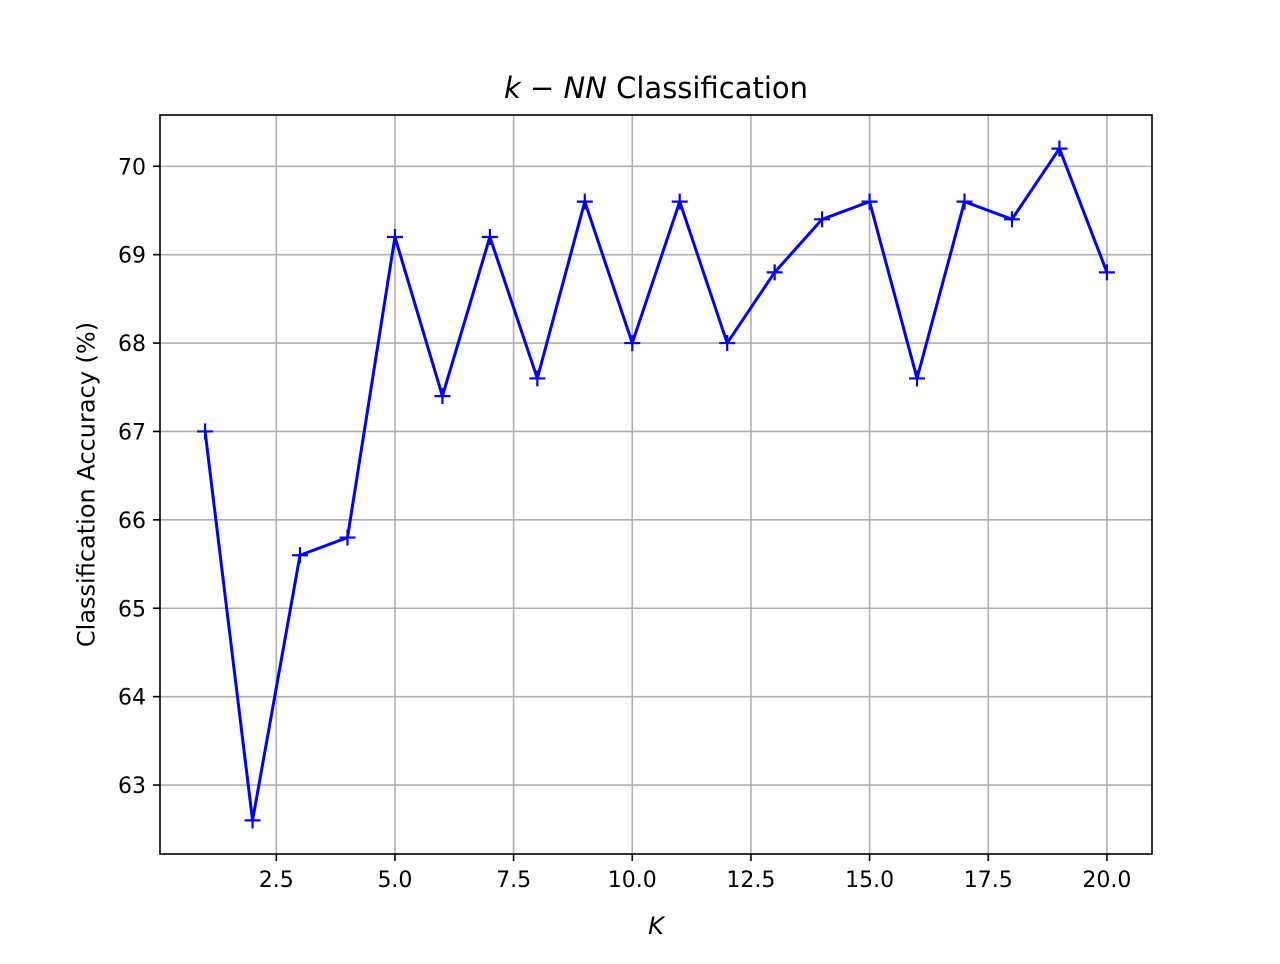  What do you see at coordinates (542, 88) in the screenshot?
I see `chart-title-operator: −` at bounding box center [542, 88].